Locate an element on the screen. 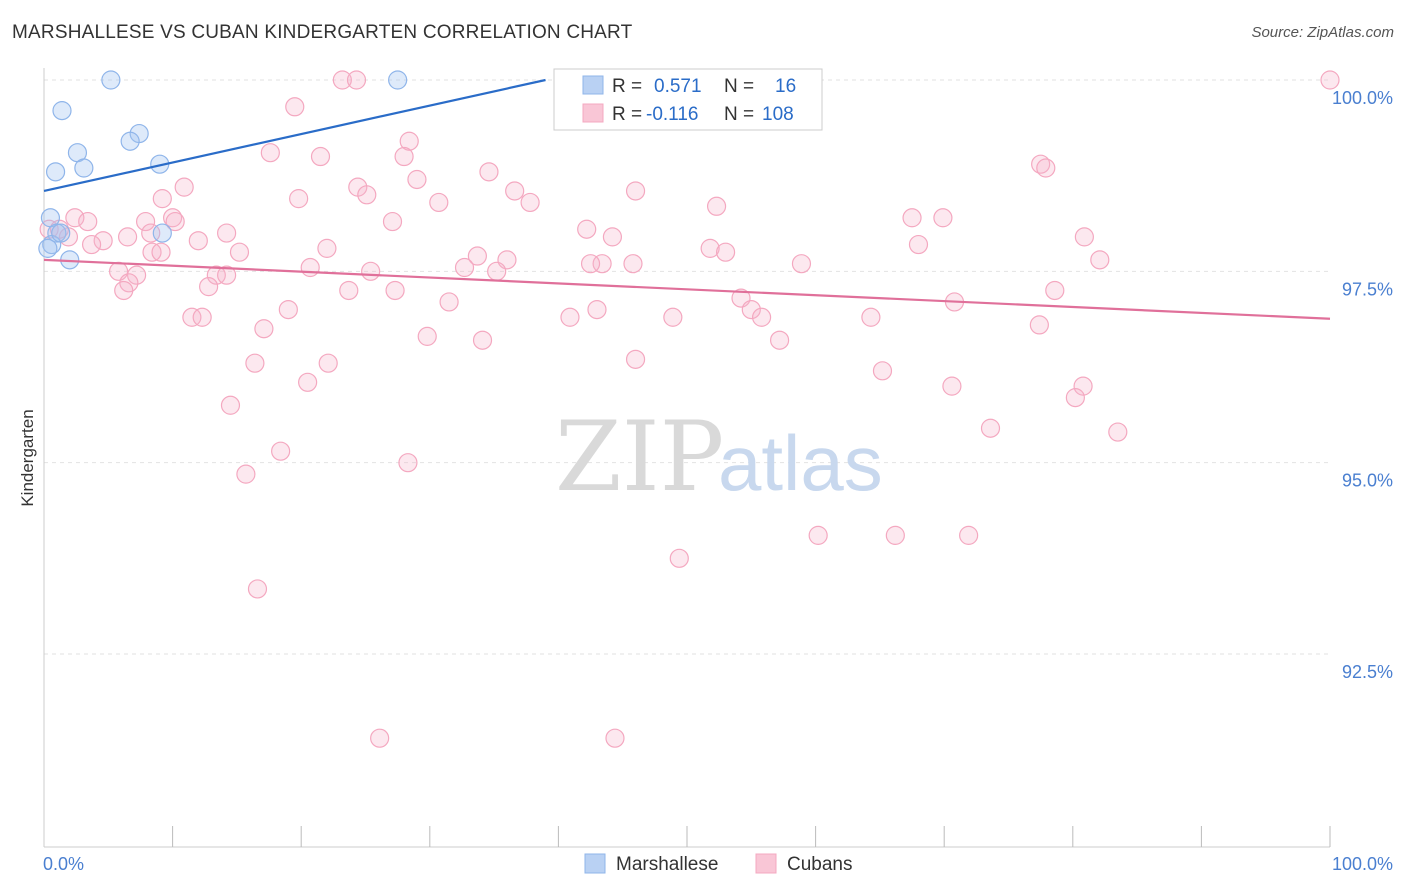  legend-r-value-1: 0.571 is located at coordinates (678, 86).